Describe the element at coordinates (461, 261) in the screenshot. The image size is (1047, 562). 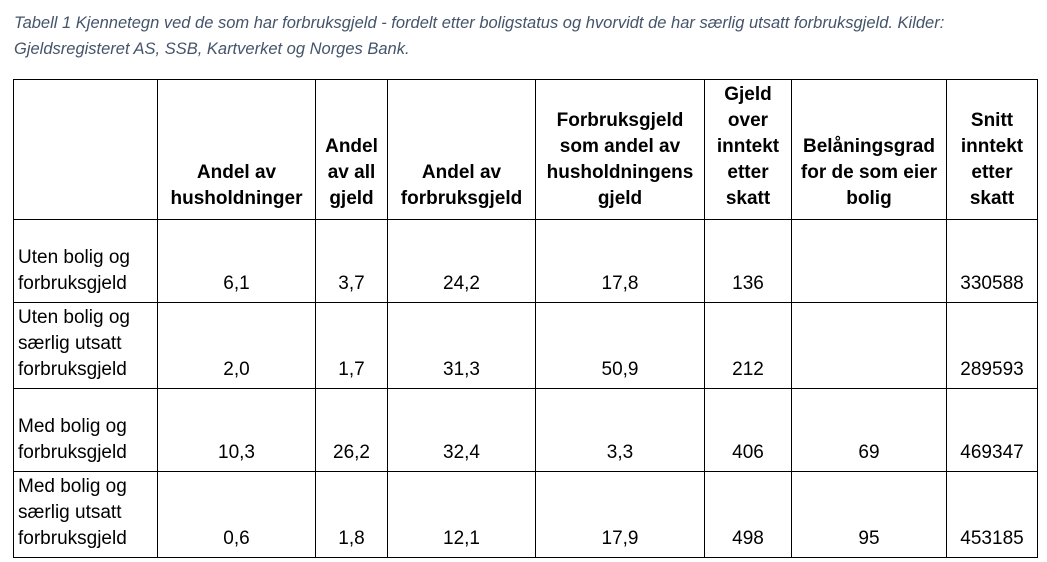
I see `cell: 24,2` at that location.